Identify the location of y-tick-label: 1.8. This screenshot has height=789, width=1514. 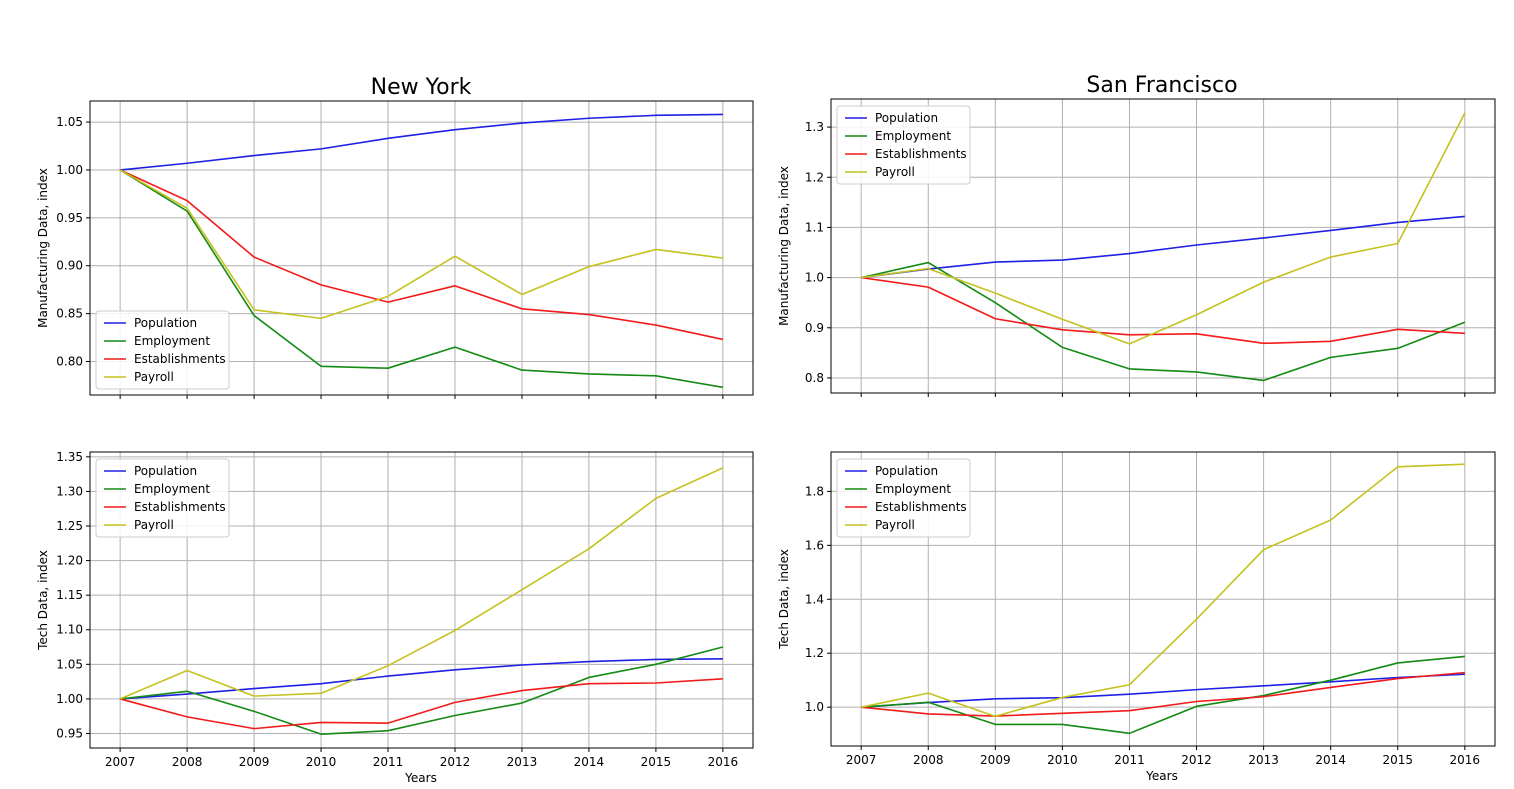
(814, 491).